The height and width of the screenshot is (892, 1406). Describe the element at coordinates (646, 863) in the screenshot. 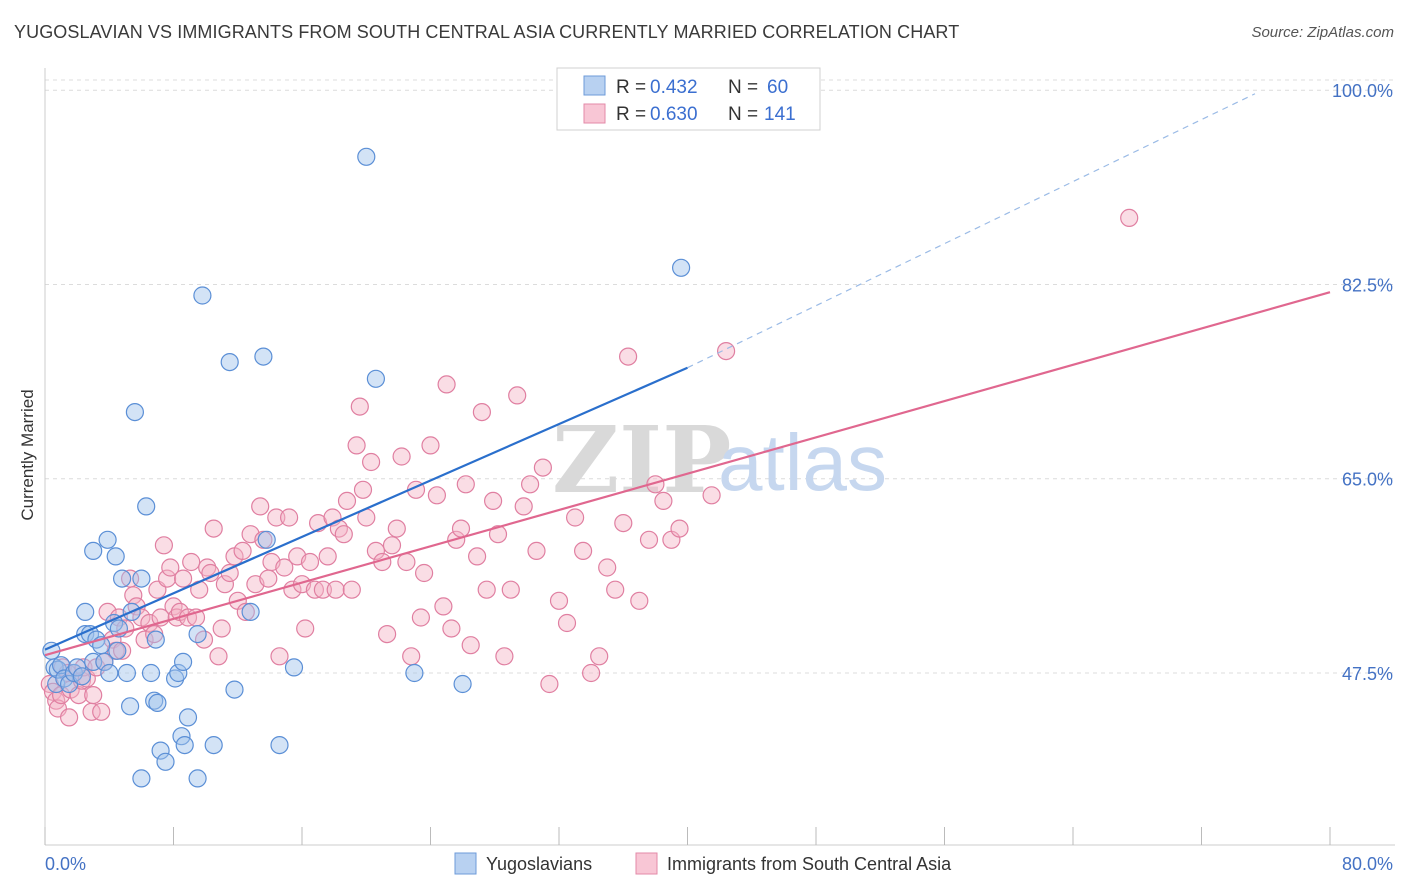

I see `bottom-legend-swatch-pink` at that location.